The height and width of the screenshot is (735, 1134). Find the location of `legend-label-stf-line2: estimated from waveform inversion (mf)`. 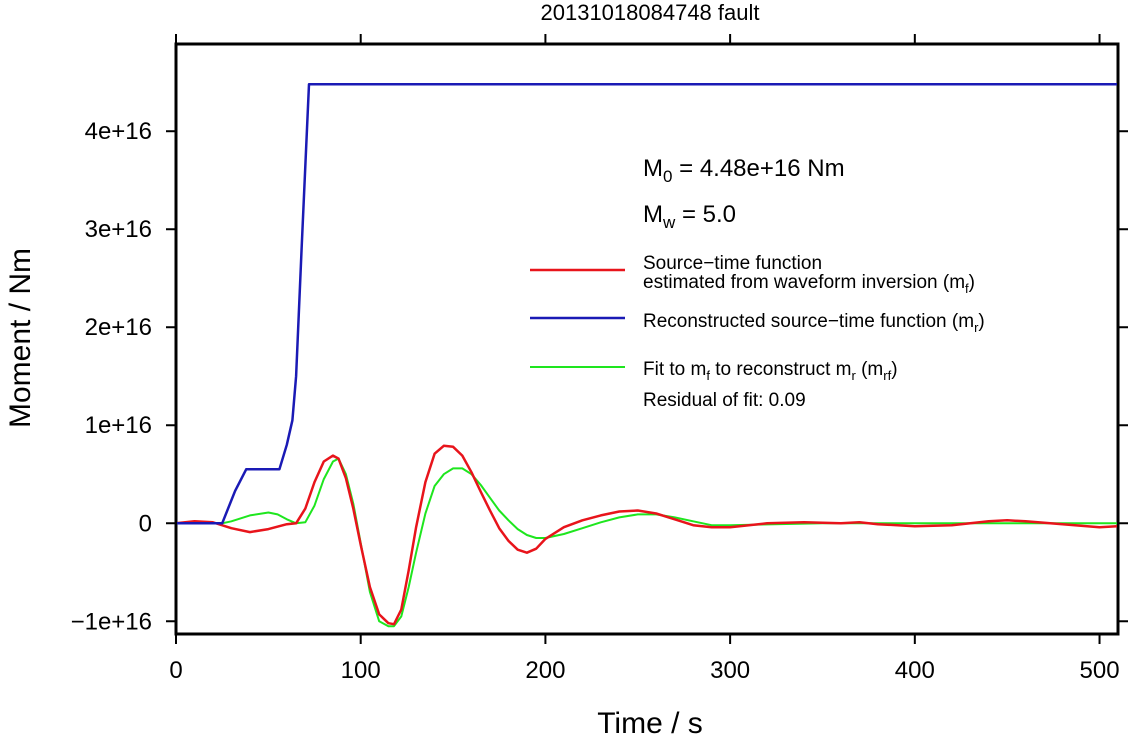

legend-label-stf-line2: estimated from waveform inversion (mf) is located at coordinates (809, 284).